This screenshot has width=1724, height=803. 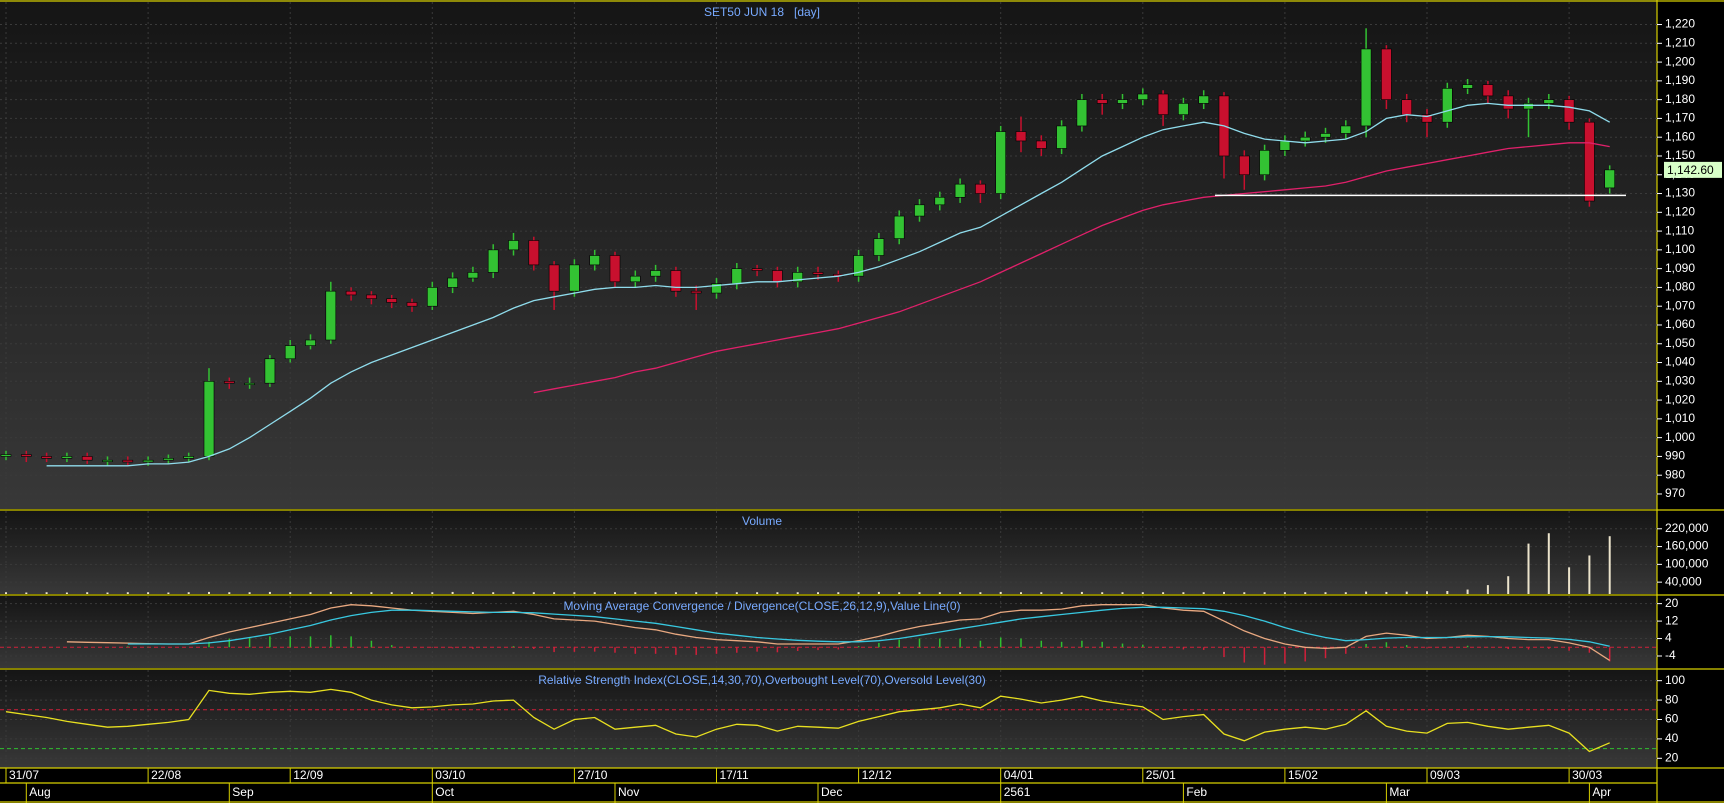 What do you see at coordinates (734, 775) in the screenshot?
I see `x-tick-label: 17/11` at bounding box center [734, 775].